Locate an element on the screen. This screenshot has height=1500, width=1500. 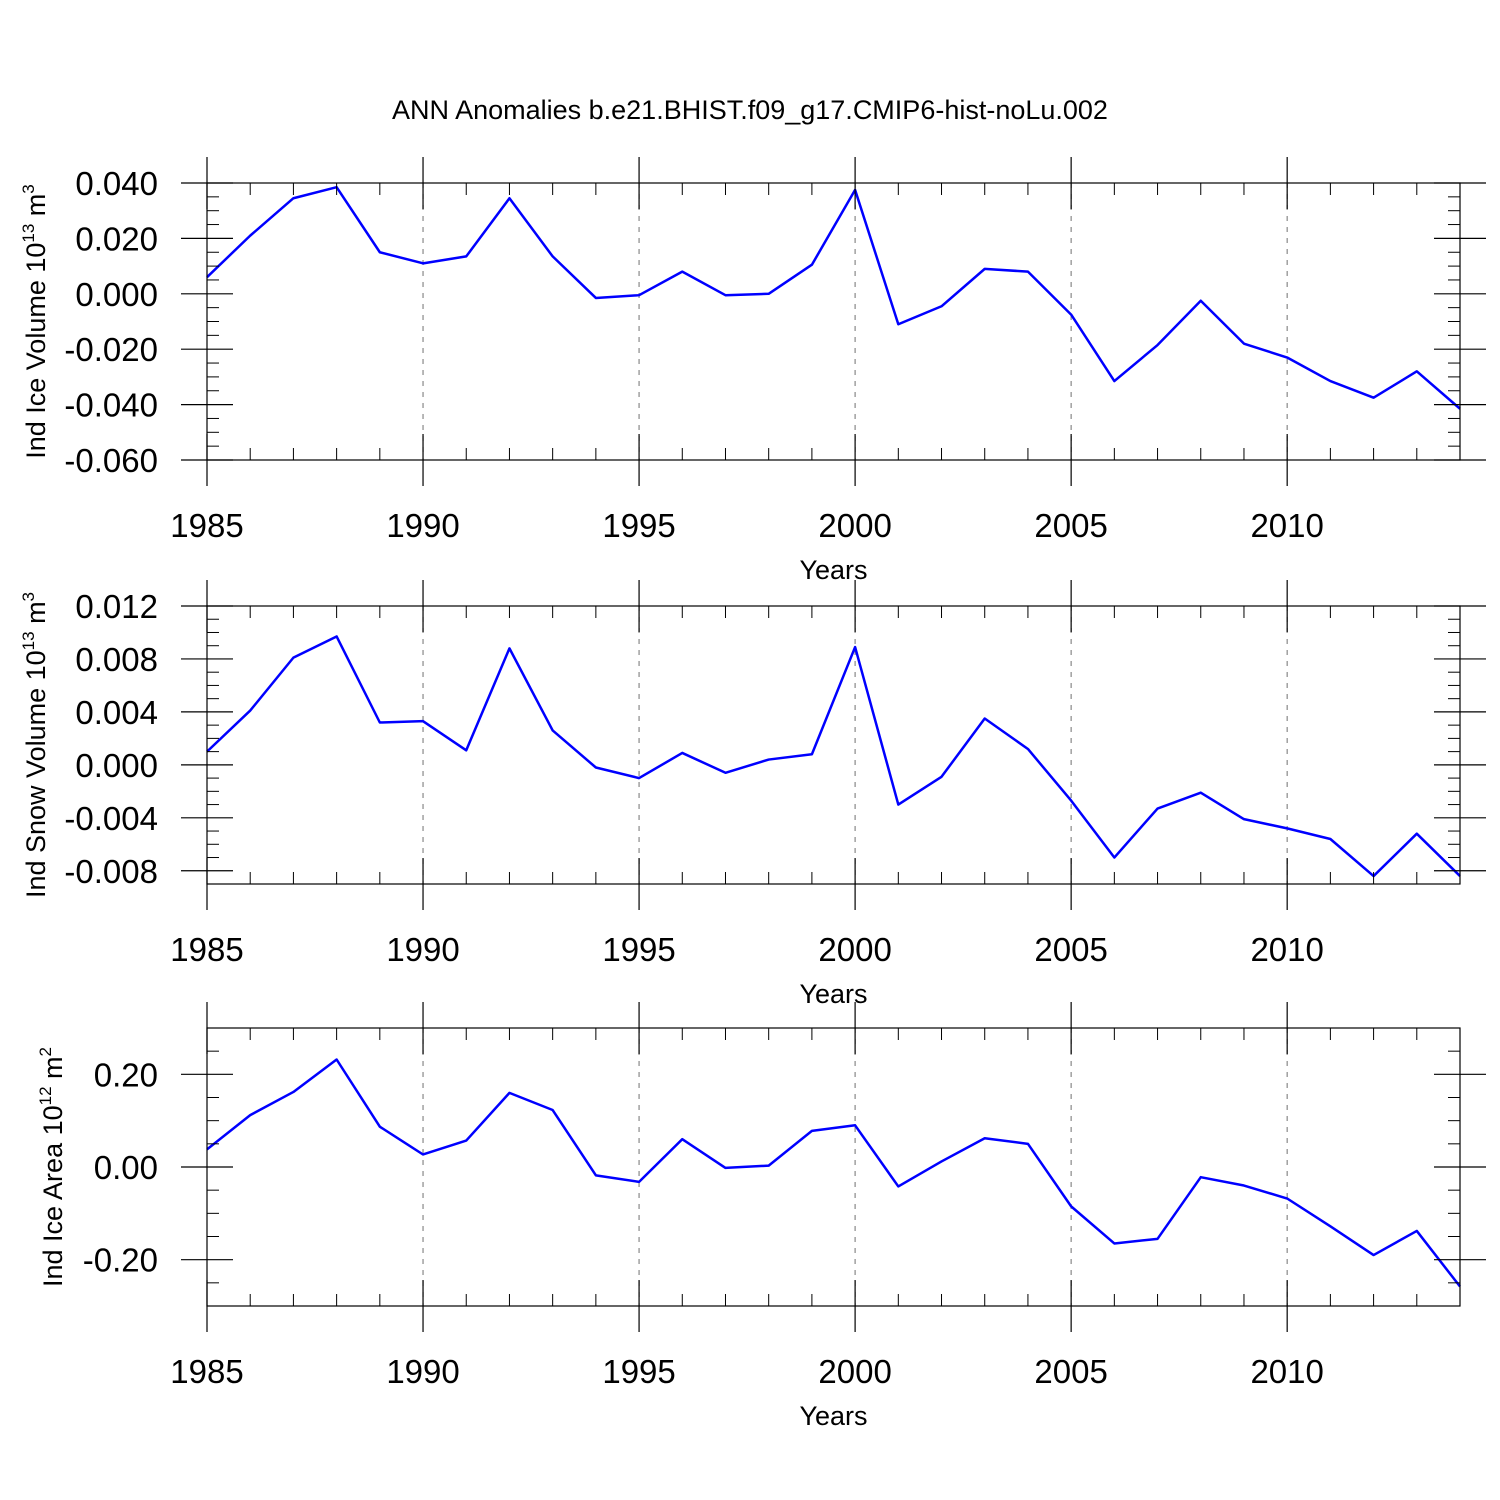
y-tick-label: 0.00 is located at coordinates (126, 1167).